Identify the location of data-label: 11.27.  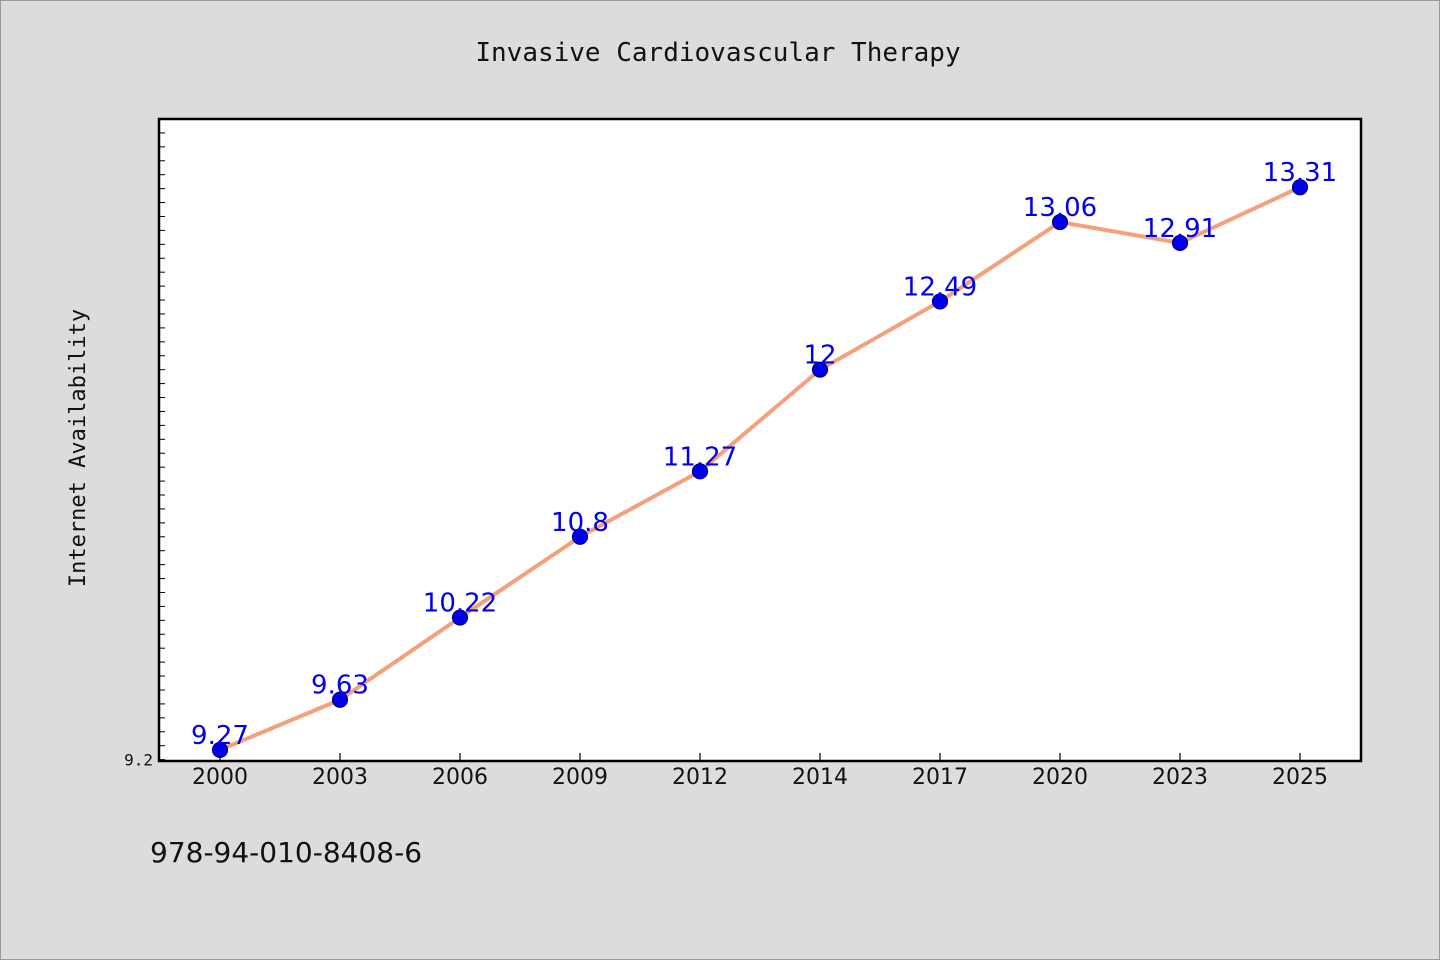
(700, 457).